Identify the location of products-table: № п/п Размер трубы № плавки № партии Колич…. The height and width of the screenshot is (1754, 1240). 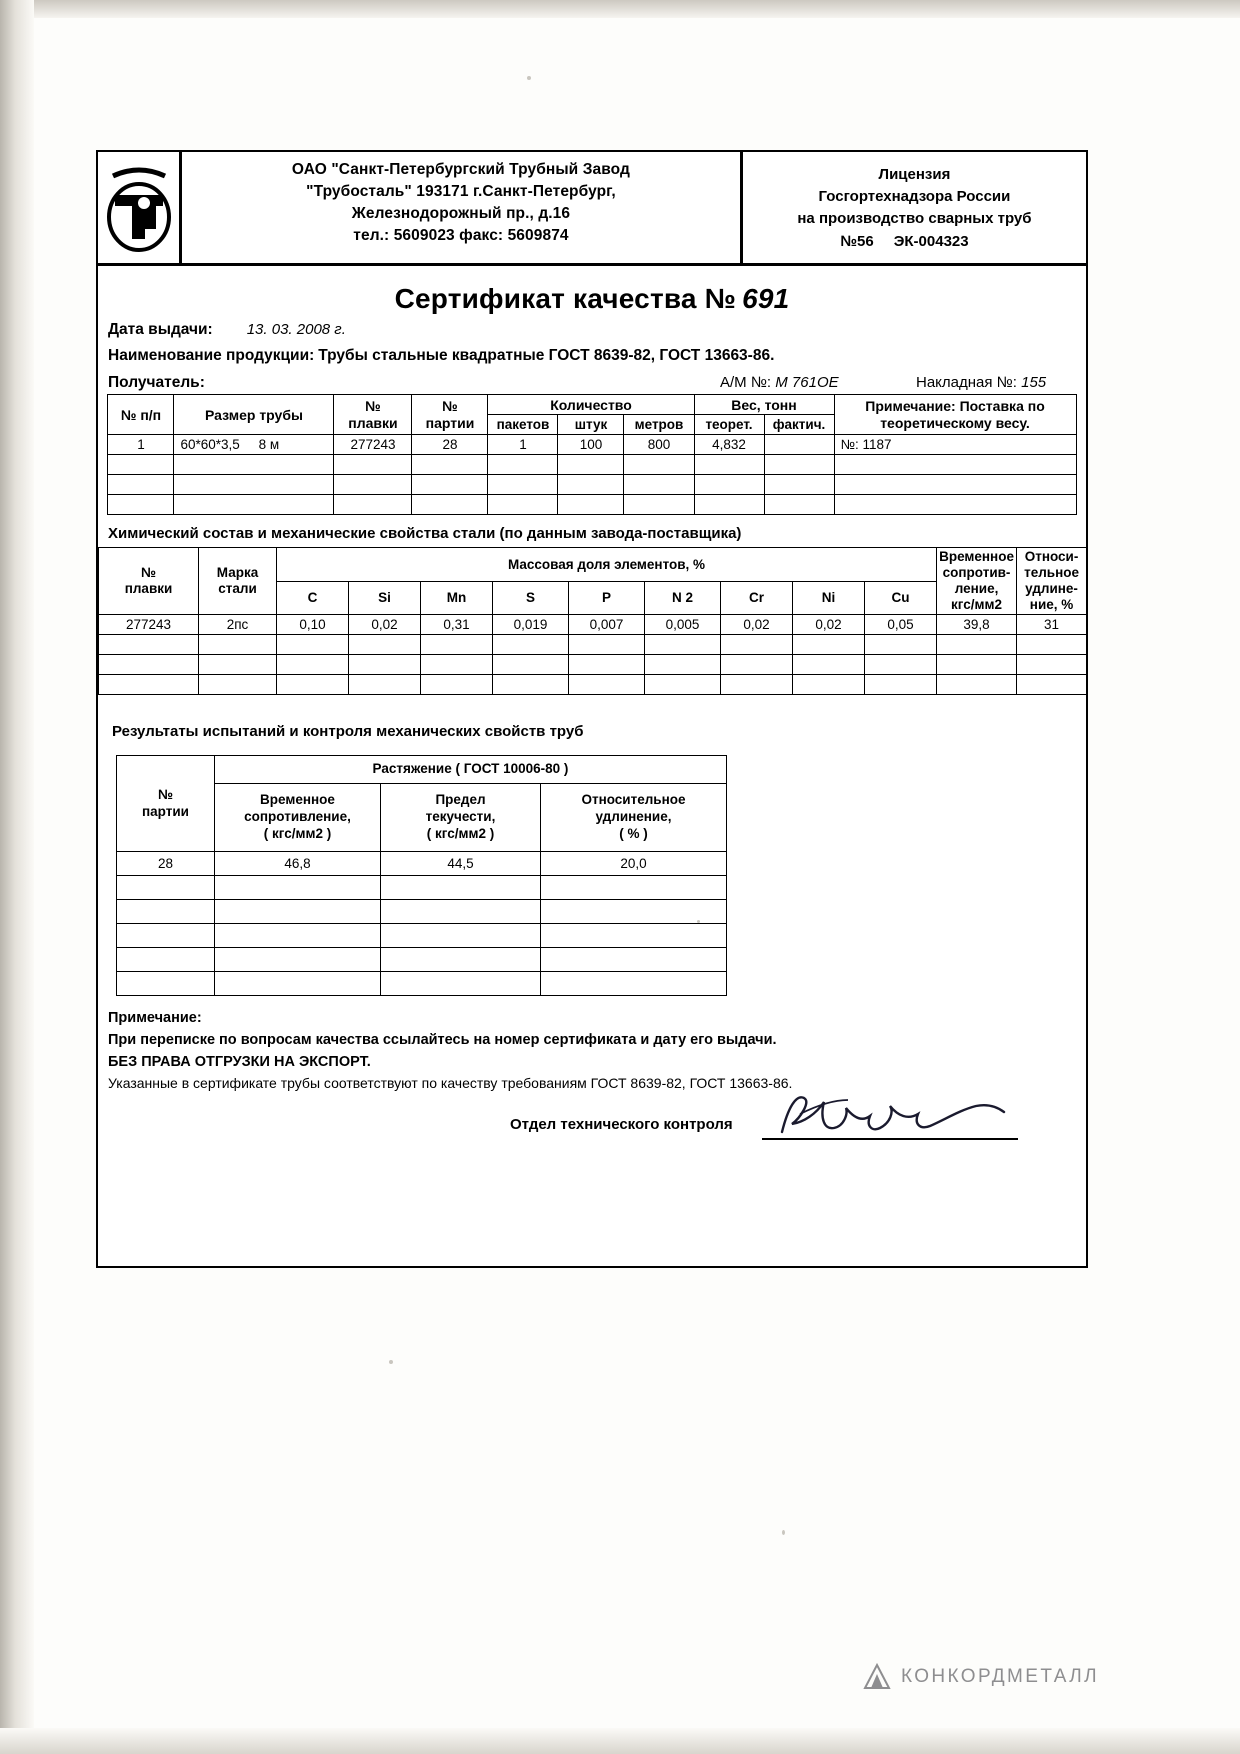
(592, 455).